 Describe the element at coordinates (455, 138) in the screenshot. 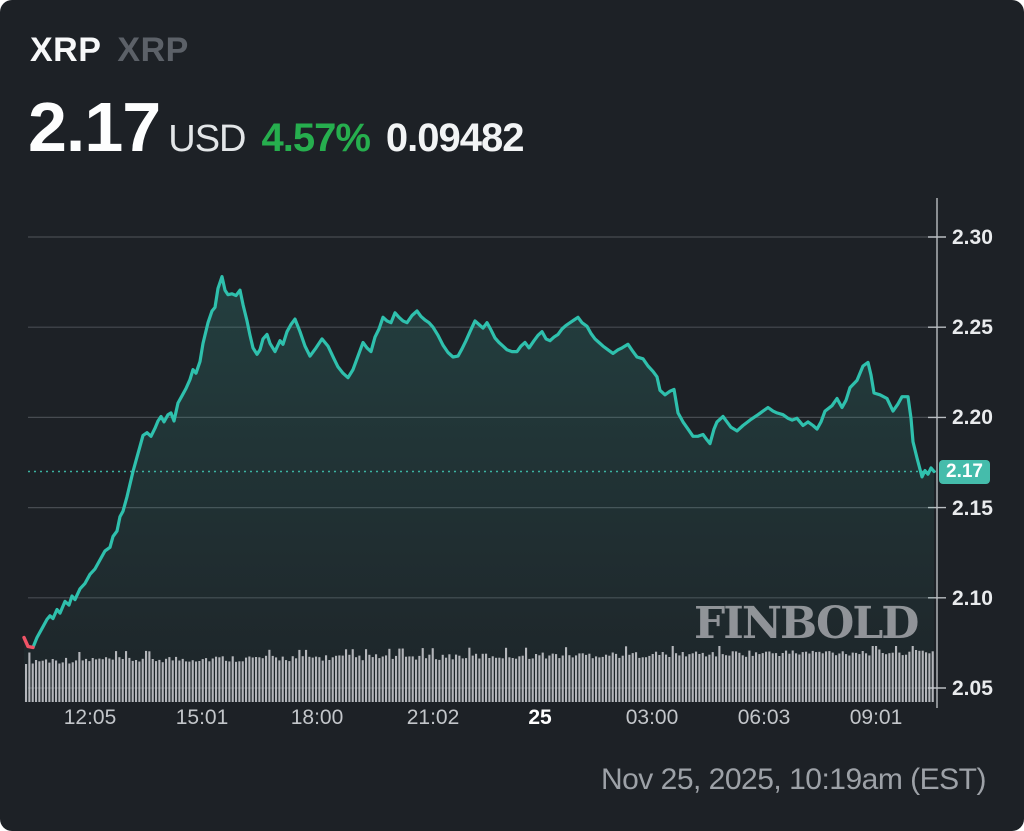

I see `price-change-absolute: 0.09482` at that location.